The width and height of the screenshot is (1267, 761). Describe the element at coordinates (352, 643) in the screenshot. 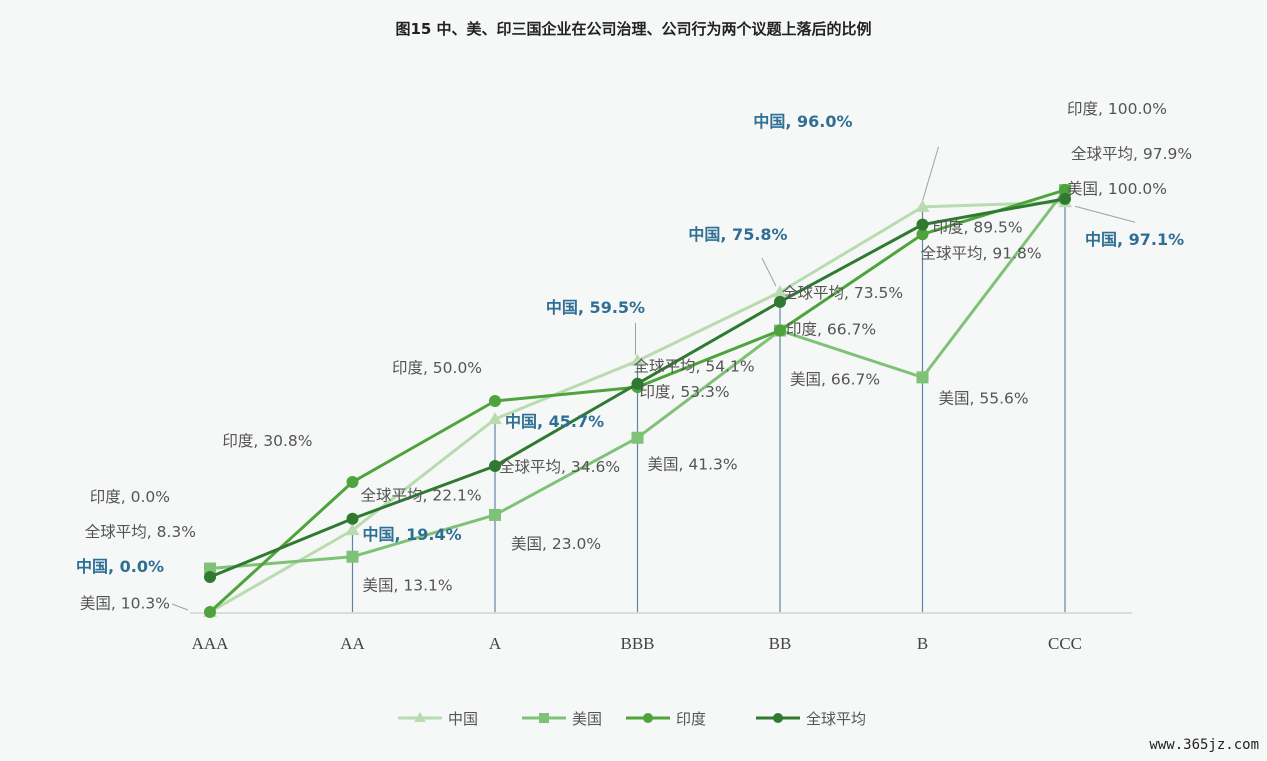

I see `x-tick-label: AA` at that location.